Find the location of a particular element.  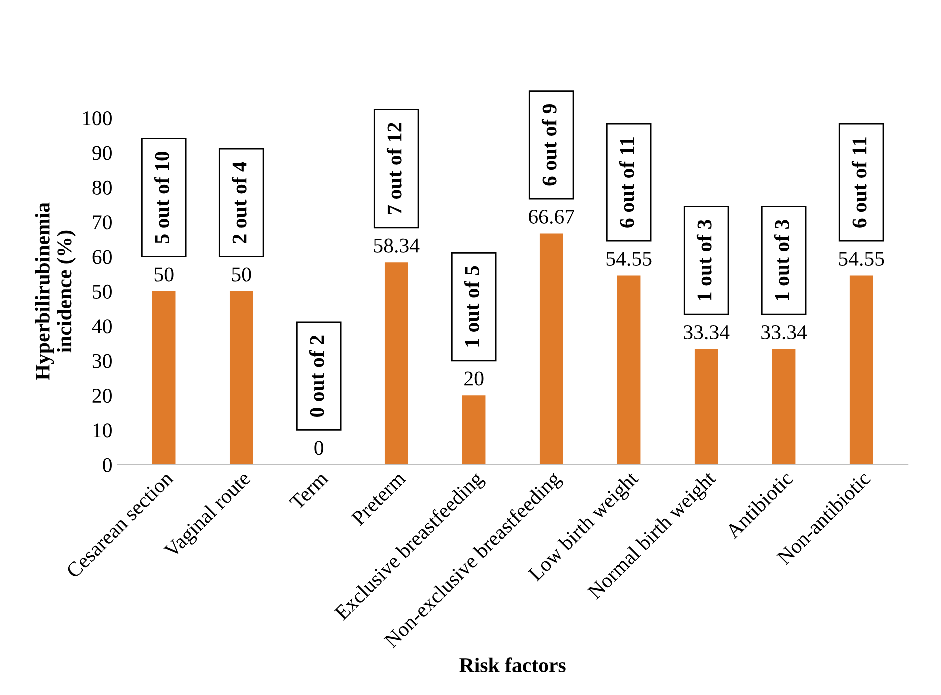

x-tick-label: Term is located at coordinates (309, 490).